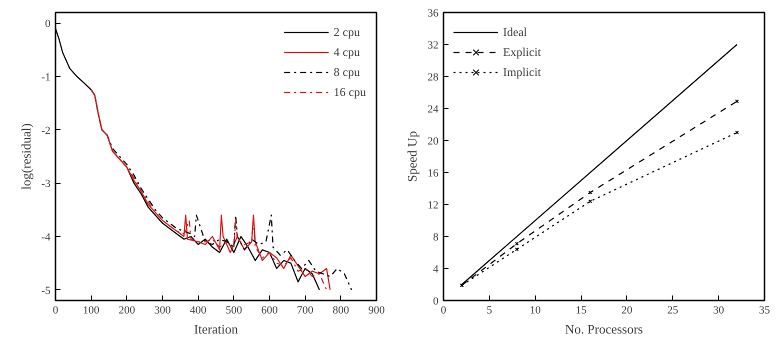 The height and width of the screenshot is (350, 783). Describe the element at coordinates (347, 72) in the screenshot. I see `legend-label: 8 cpu` at that location.